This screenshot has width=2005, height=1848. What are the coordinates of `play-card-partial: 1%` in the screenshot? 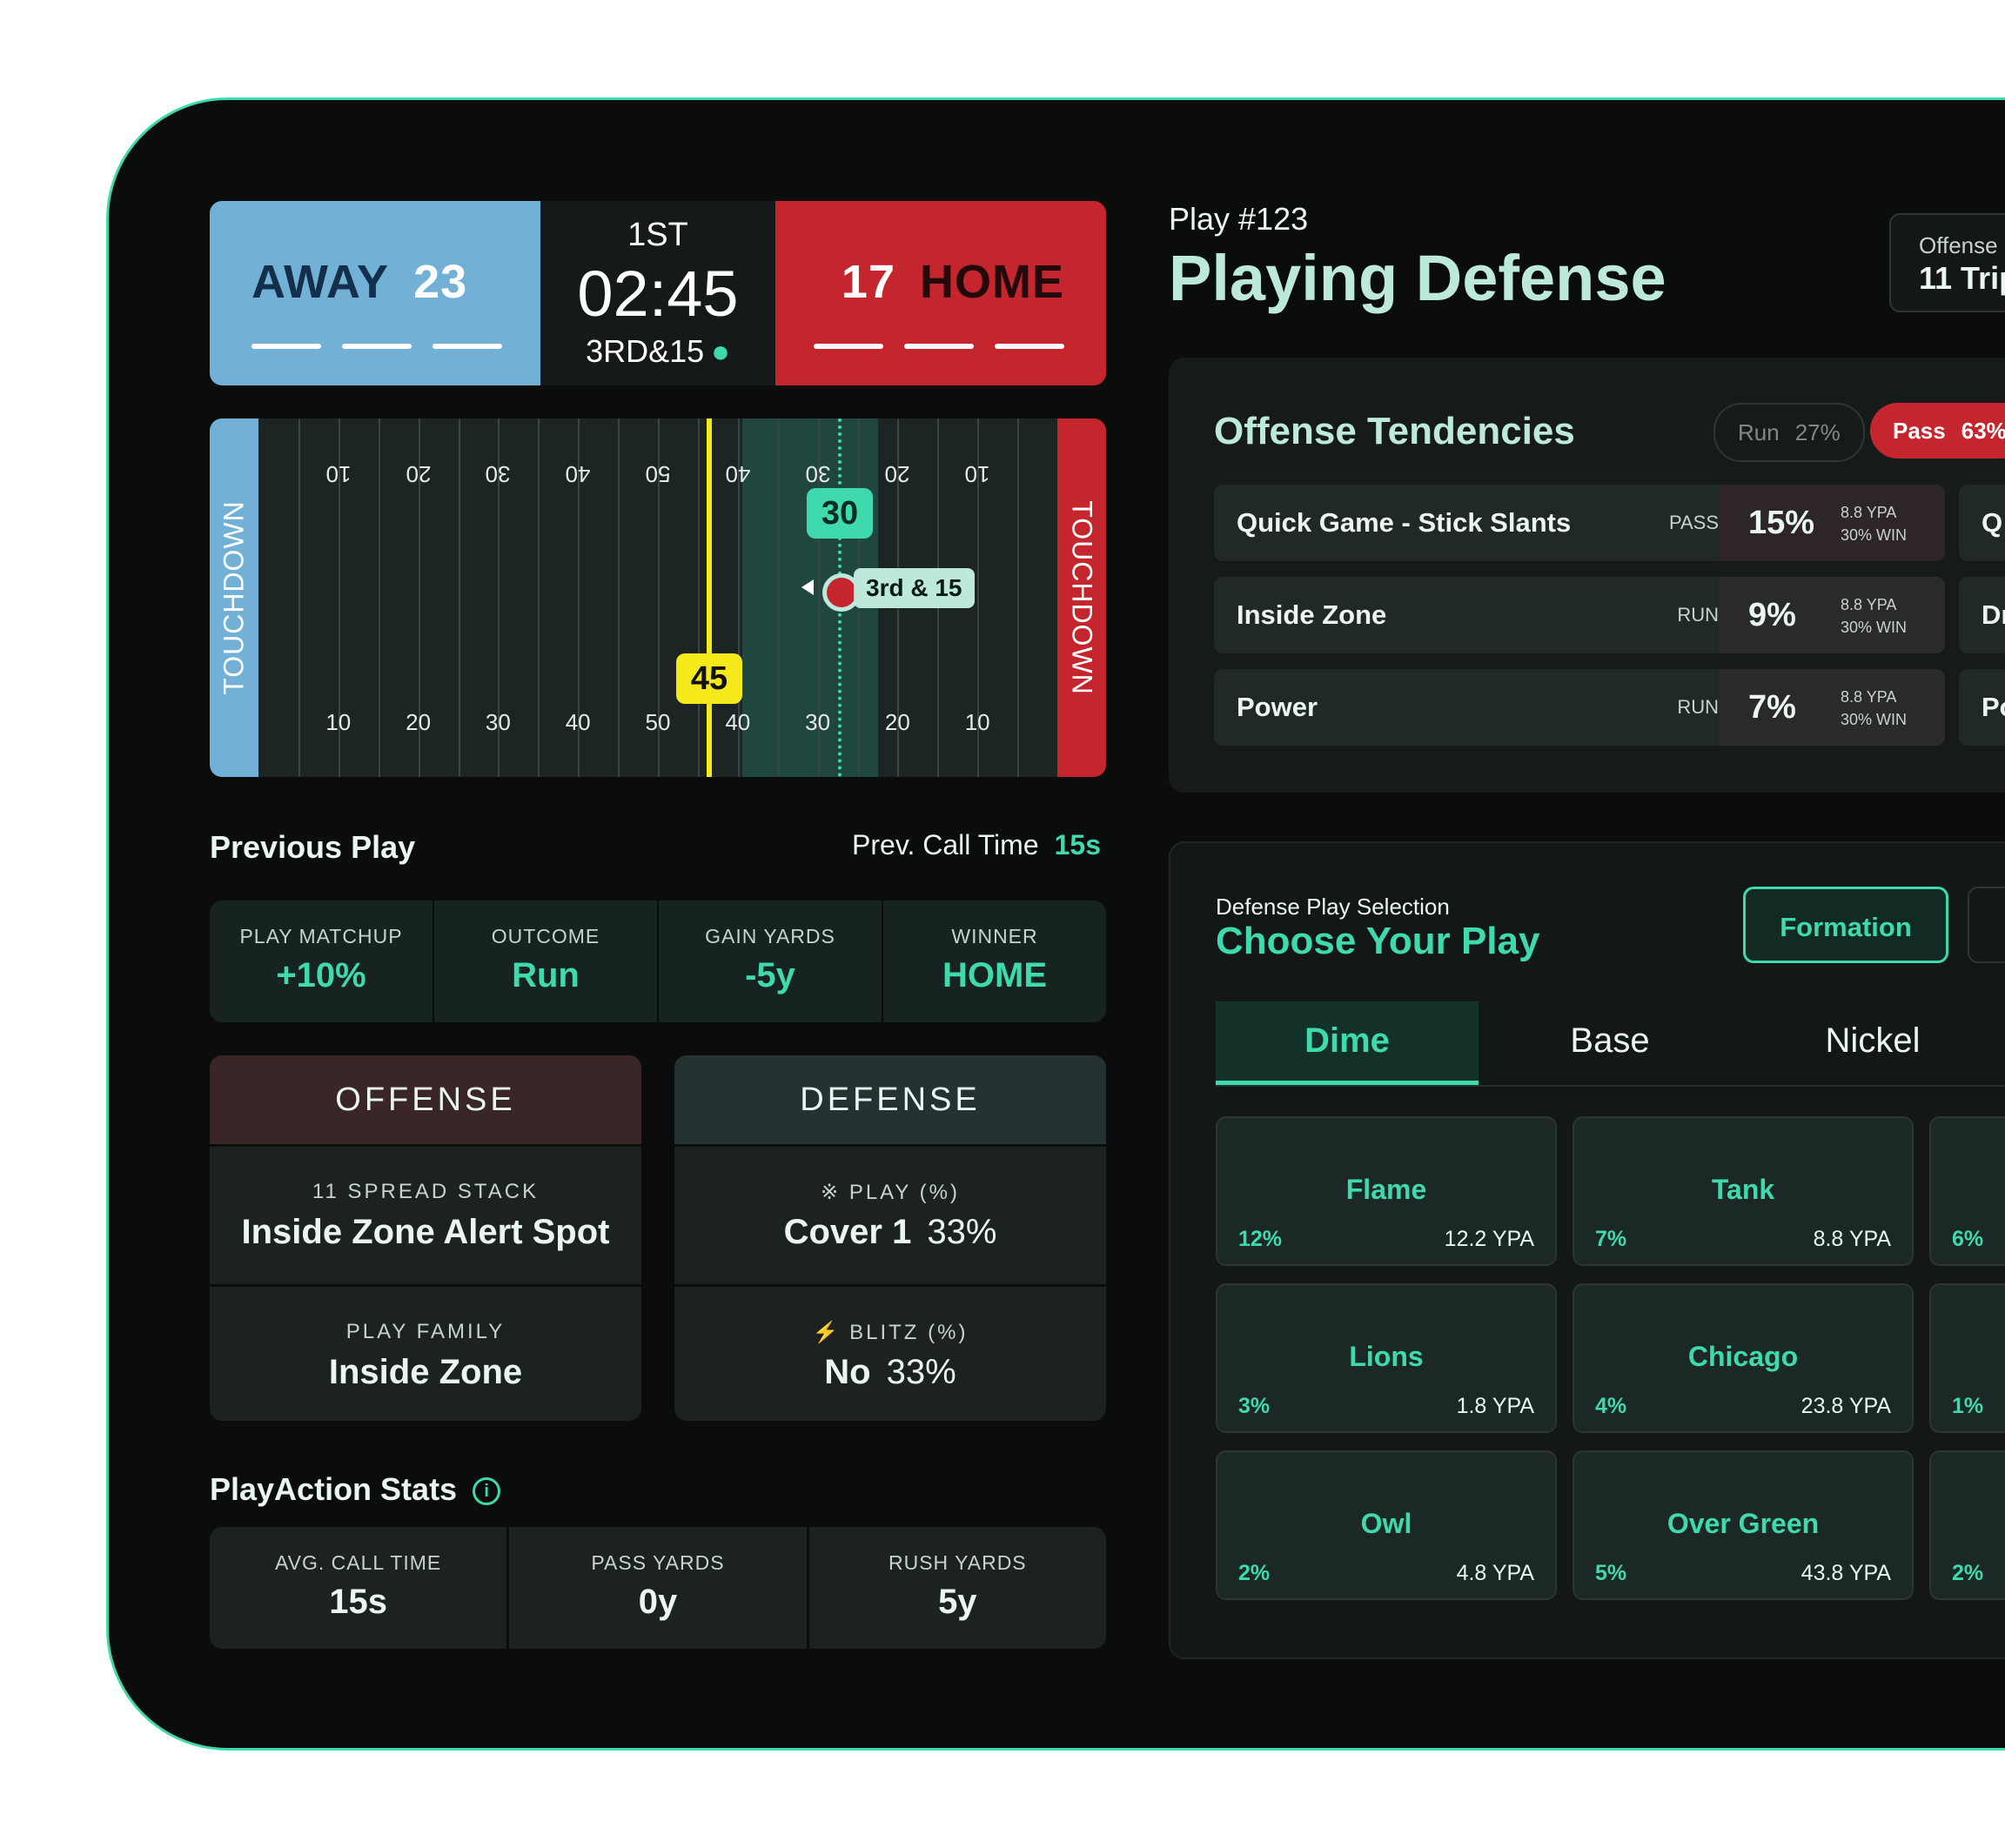 It's located at (1967, 1358).